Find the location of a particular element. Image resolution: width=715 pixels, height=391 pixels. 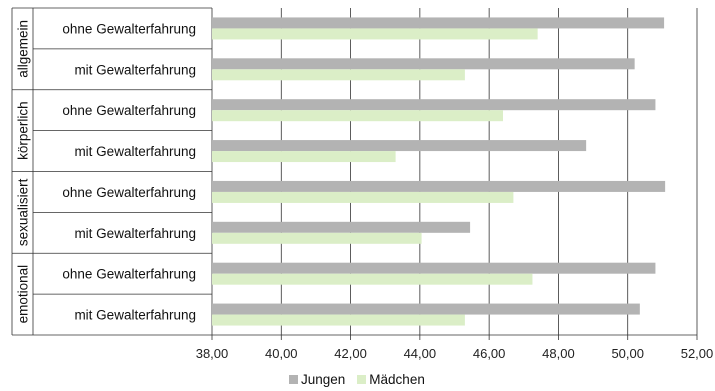

group-label: allgemein is located at coordinates (23, 49).